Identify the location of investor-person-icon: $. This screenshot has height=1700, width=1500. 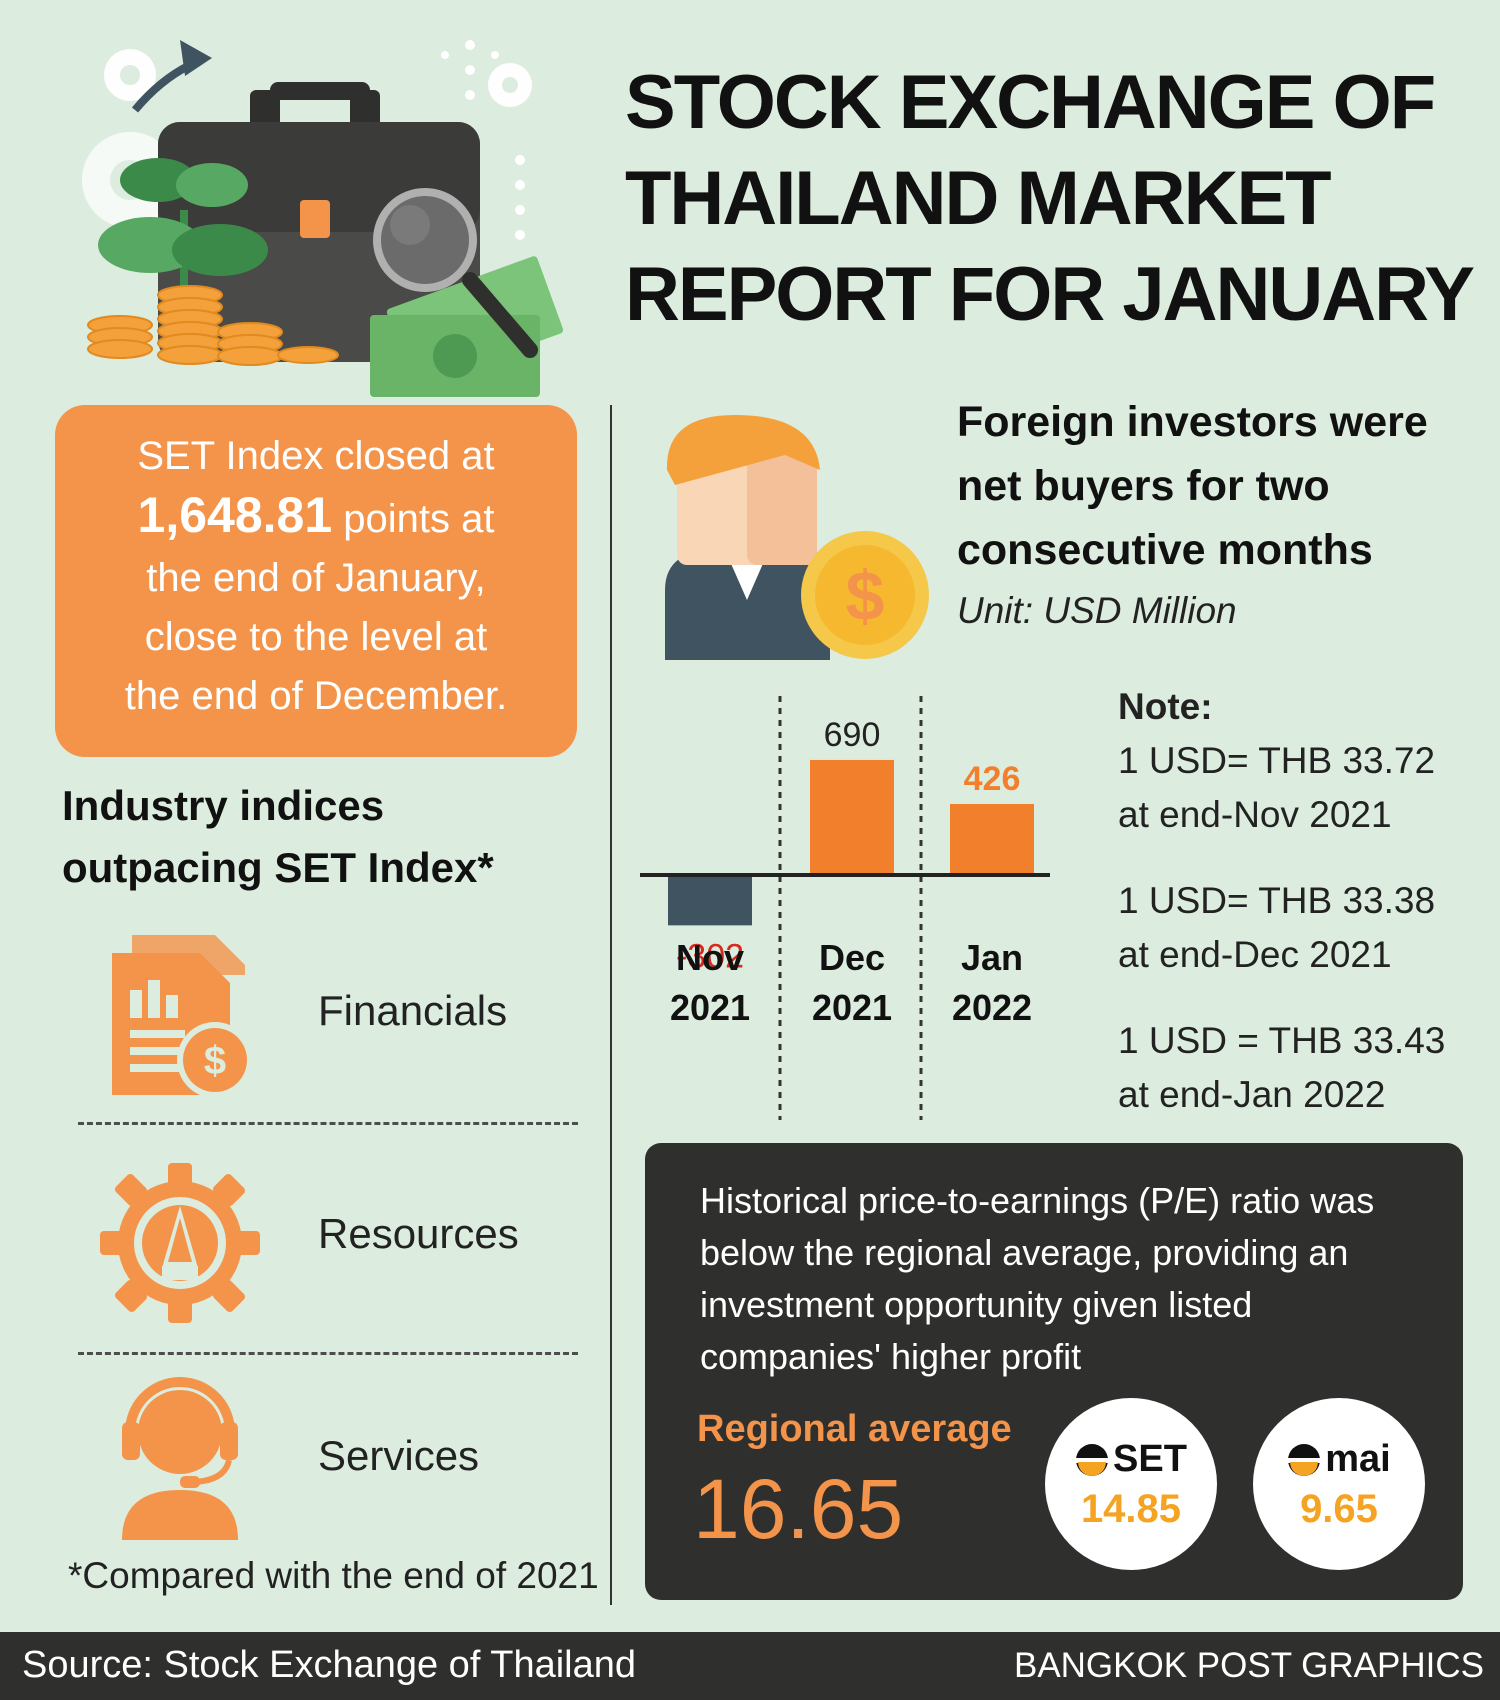
(797, 537).